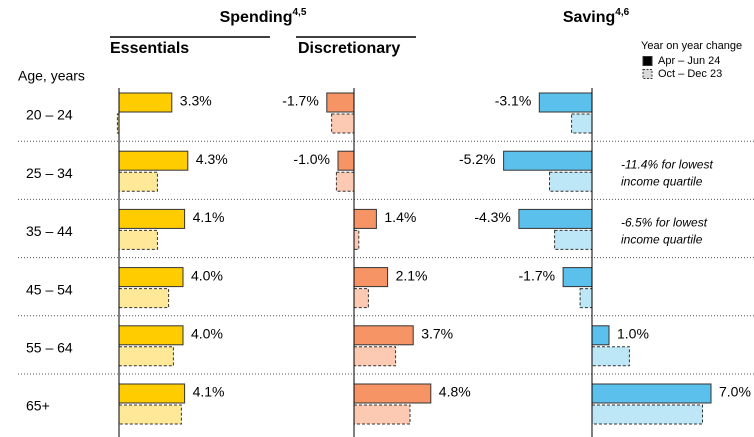 This screenshot has height=437, width=754. I want to click on value-label: 1.4%, so click(400, 217).